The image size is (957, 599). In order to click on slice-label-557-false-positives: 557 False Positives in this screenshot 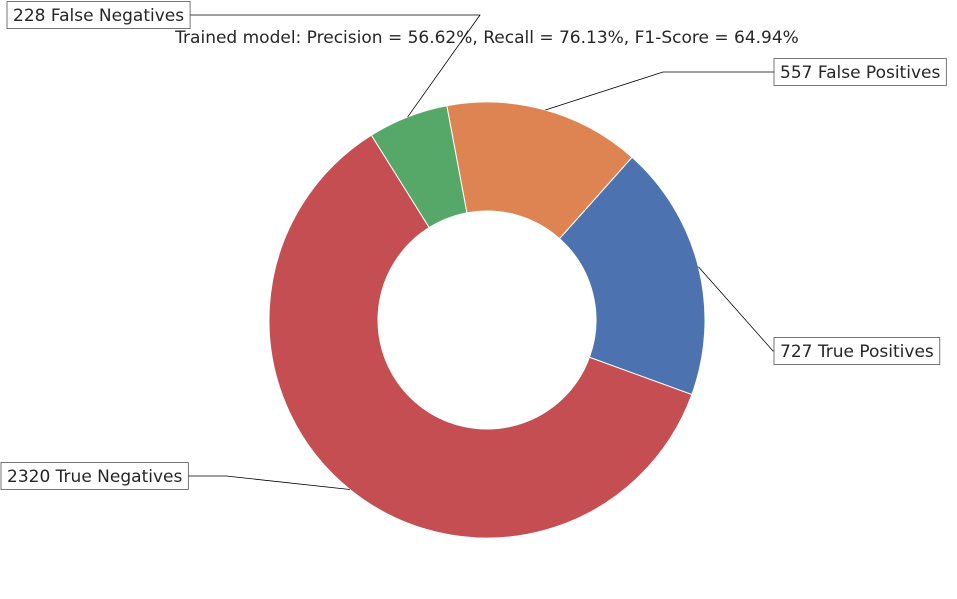, I will do `click(860, 73)`.